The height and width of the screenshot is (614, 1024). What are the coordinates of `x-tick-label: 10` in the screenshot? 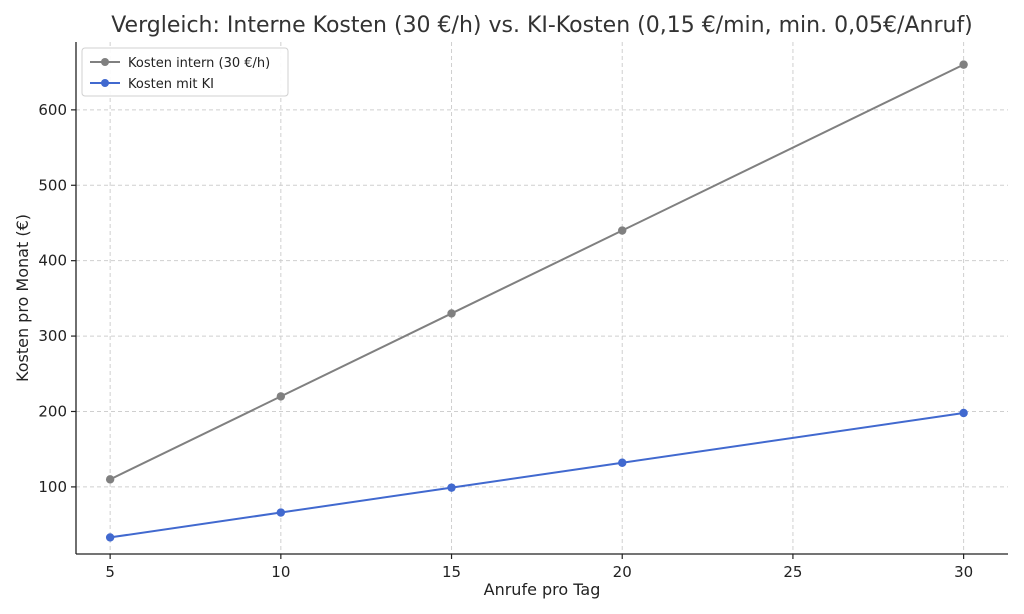 It's located at (280, 572).